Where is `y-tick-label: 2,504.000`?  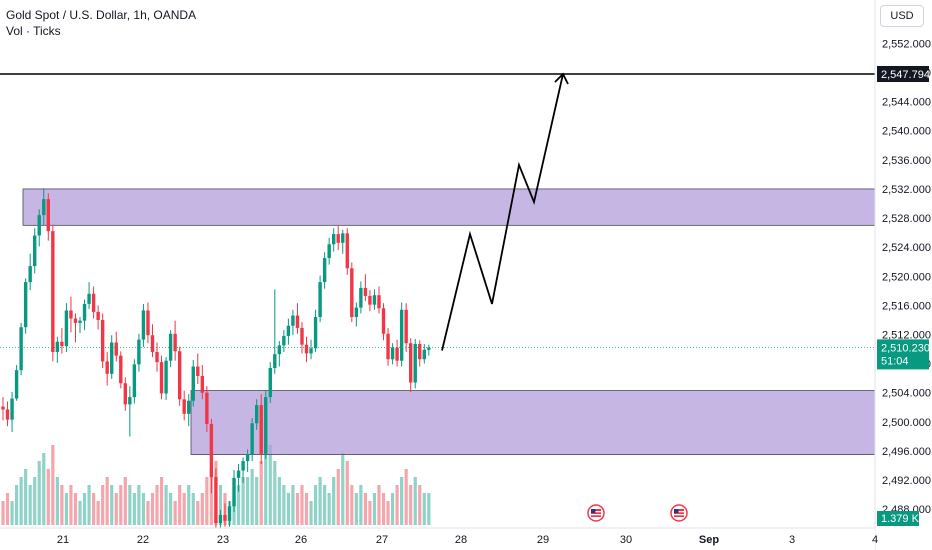 y-tick-label: 2,504.000 is located at coordinates (906, 394).